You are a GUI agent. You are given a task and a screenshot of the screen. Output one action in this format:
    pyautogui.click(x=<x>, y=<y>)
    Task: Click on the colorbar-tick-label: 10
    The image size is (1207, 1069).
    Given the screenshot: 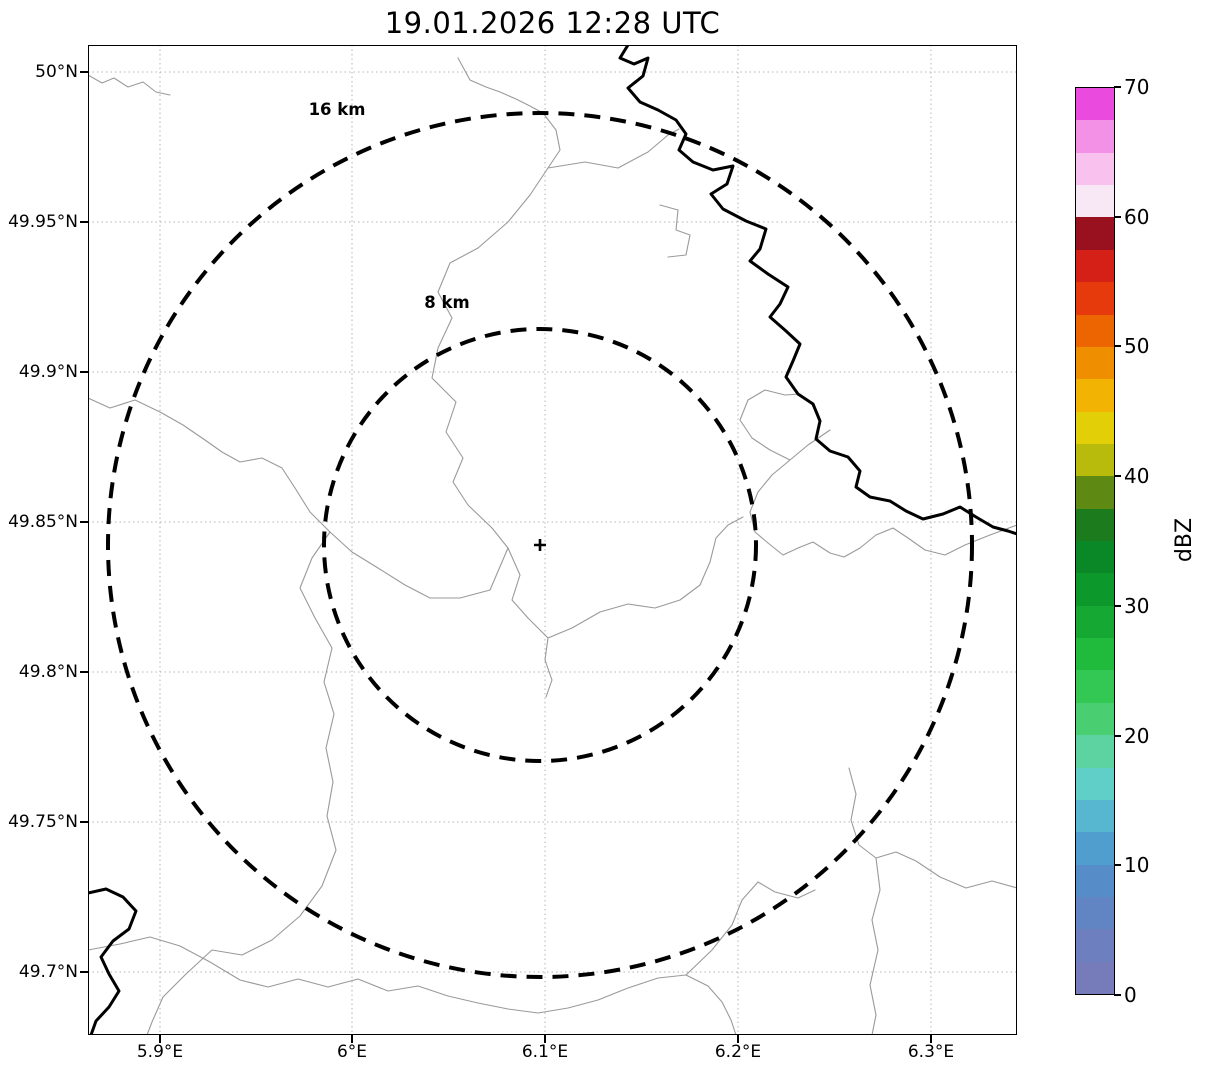 What is the action you would take?
    pyautogui.click(x=1137, y=865)
    